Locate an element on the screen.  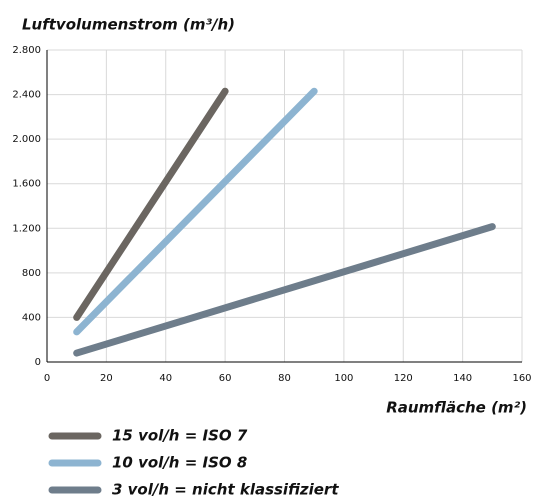
legend-label: 3 vol/h = nicht klassifiziert is located at coordinates (225, 490).